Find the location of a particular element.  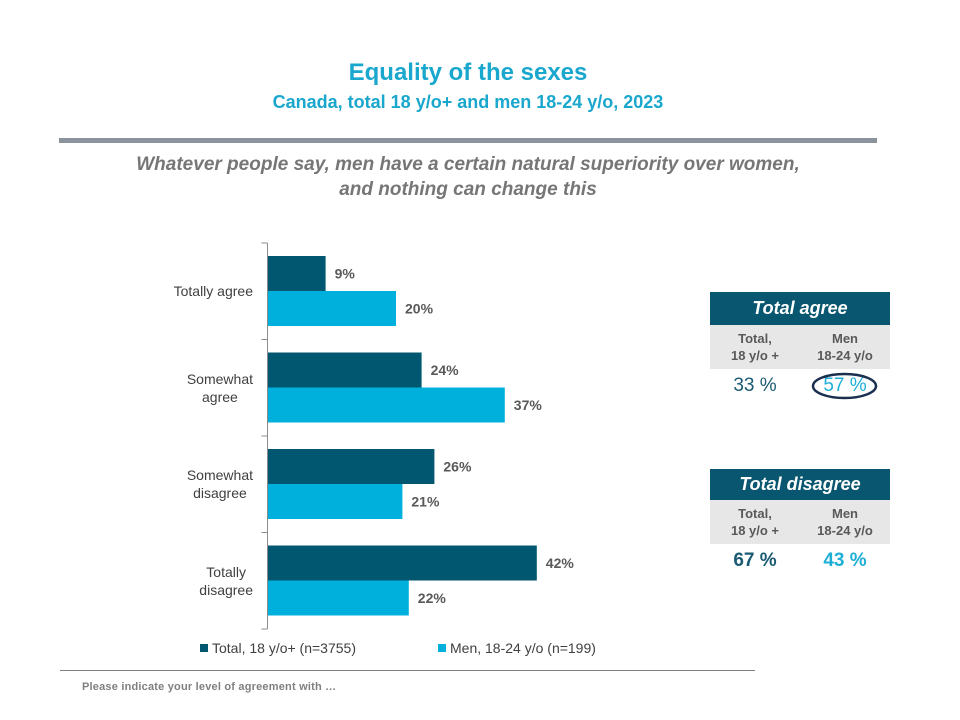

legend-item-total: Total, 18 y/o+ (n=3755) is located at coordinates (278, 648).